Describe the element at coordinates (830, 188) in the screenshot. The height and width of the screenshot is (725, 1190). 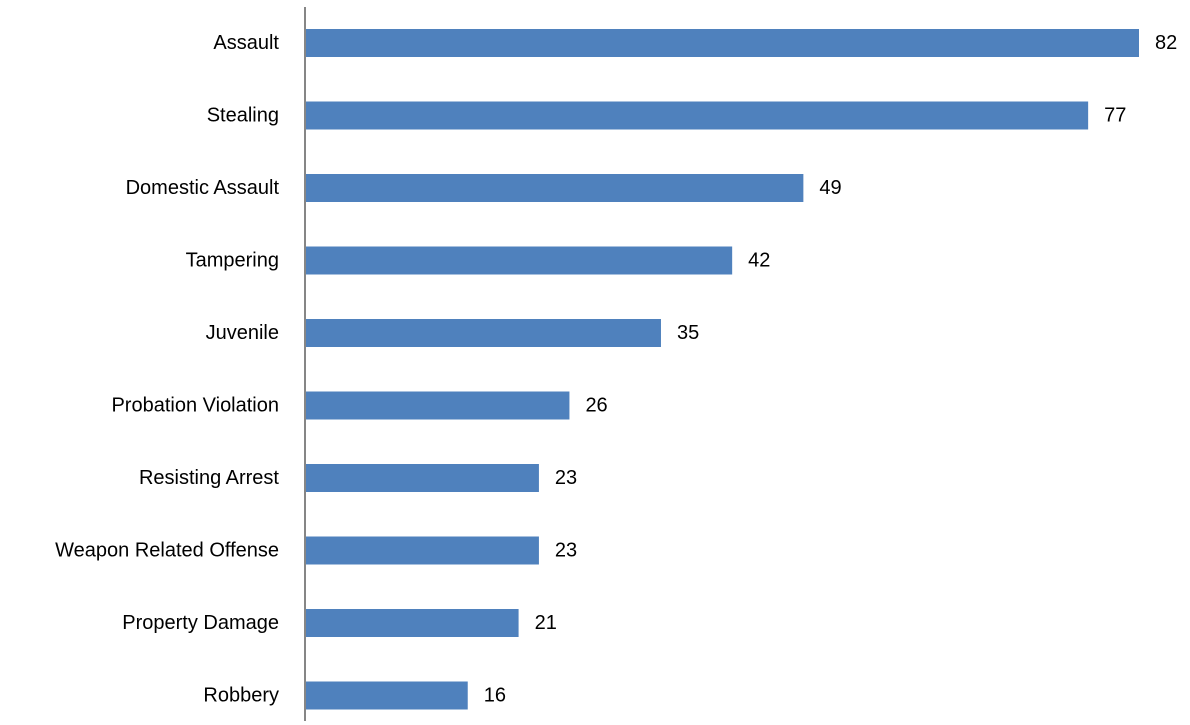
I see `value-label-domestic-assault: 49` at that location.